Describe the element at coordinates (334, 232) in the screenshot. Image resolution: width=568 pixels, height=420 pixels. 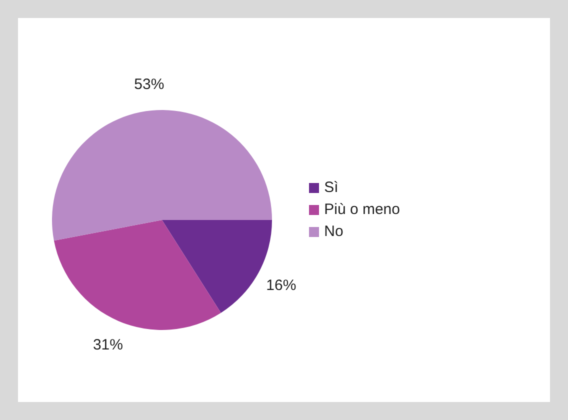
I see `legend-label: No` at that location.